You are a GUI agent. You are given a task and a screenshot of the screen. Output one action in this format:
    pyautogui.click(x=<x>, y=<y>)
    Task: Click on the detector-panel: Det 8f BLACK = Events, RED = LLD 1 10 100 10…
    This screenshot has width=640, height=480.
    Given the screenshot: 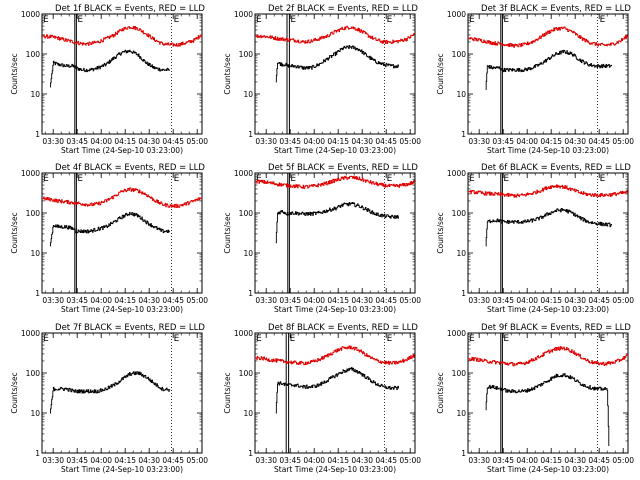 What is the action you would take?
    pyautogui.click(x=322, y=398)
    